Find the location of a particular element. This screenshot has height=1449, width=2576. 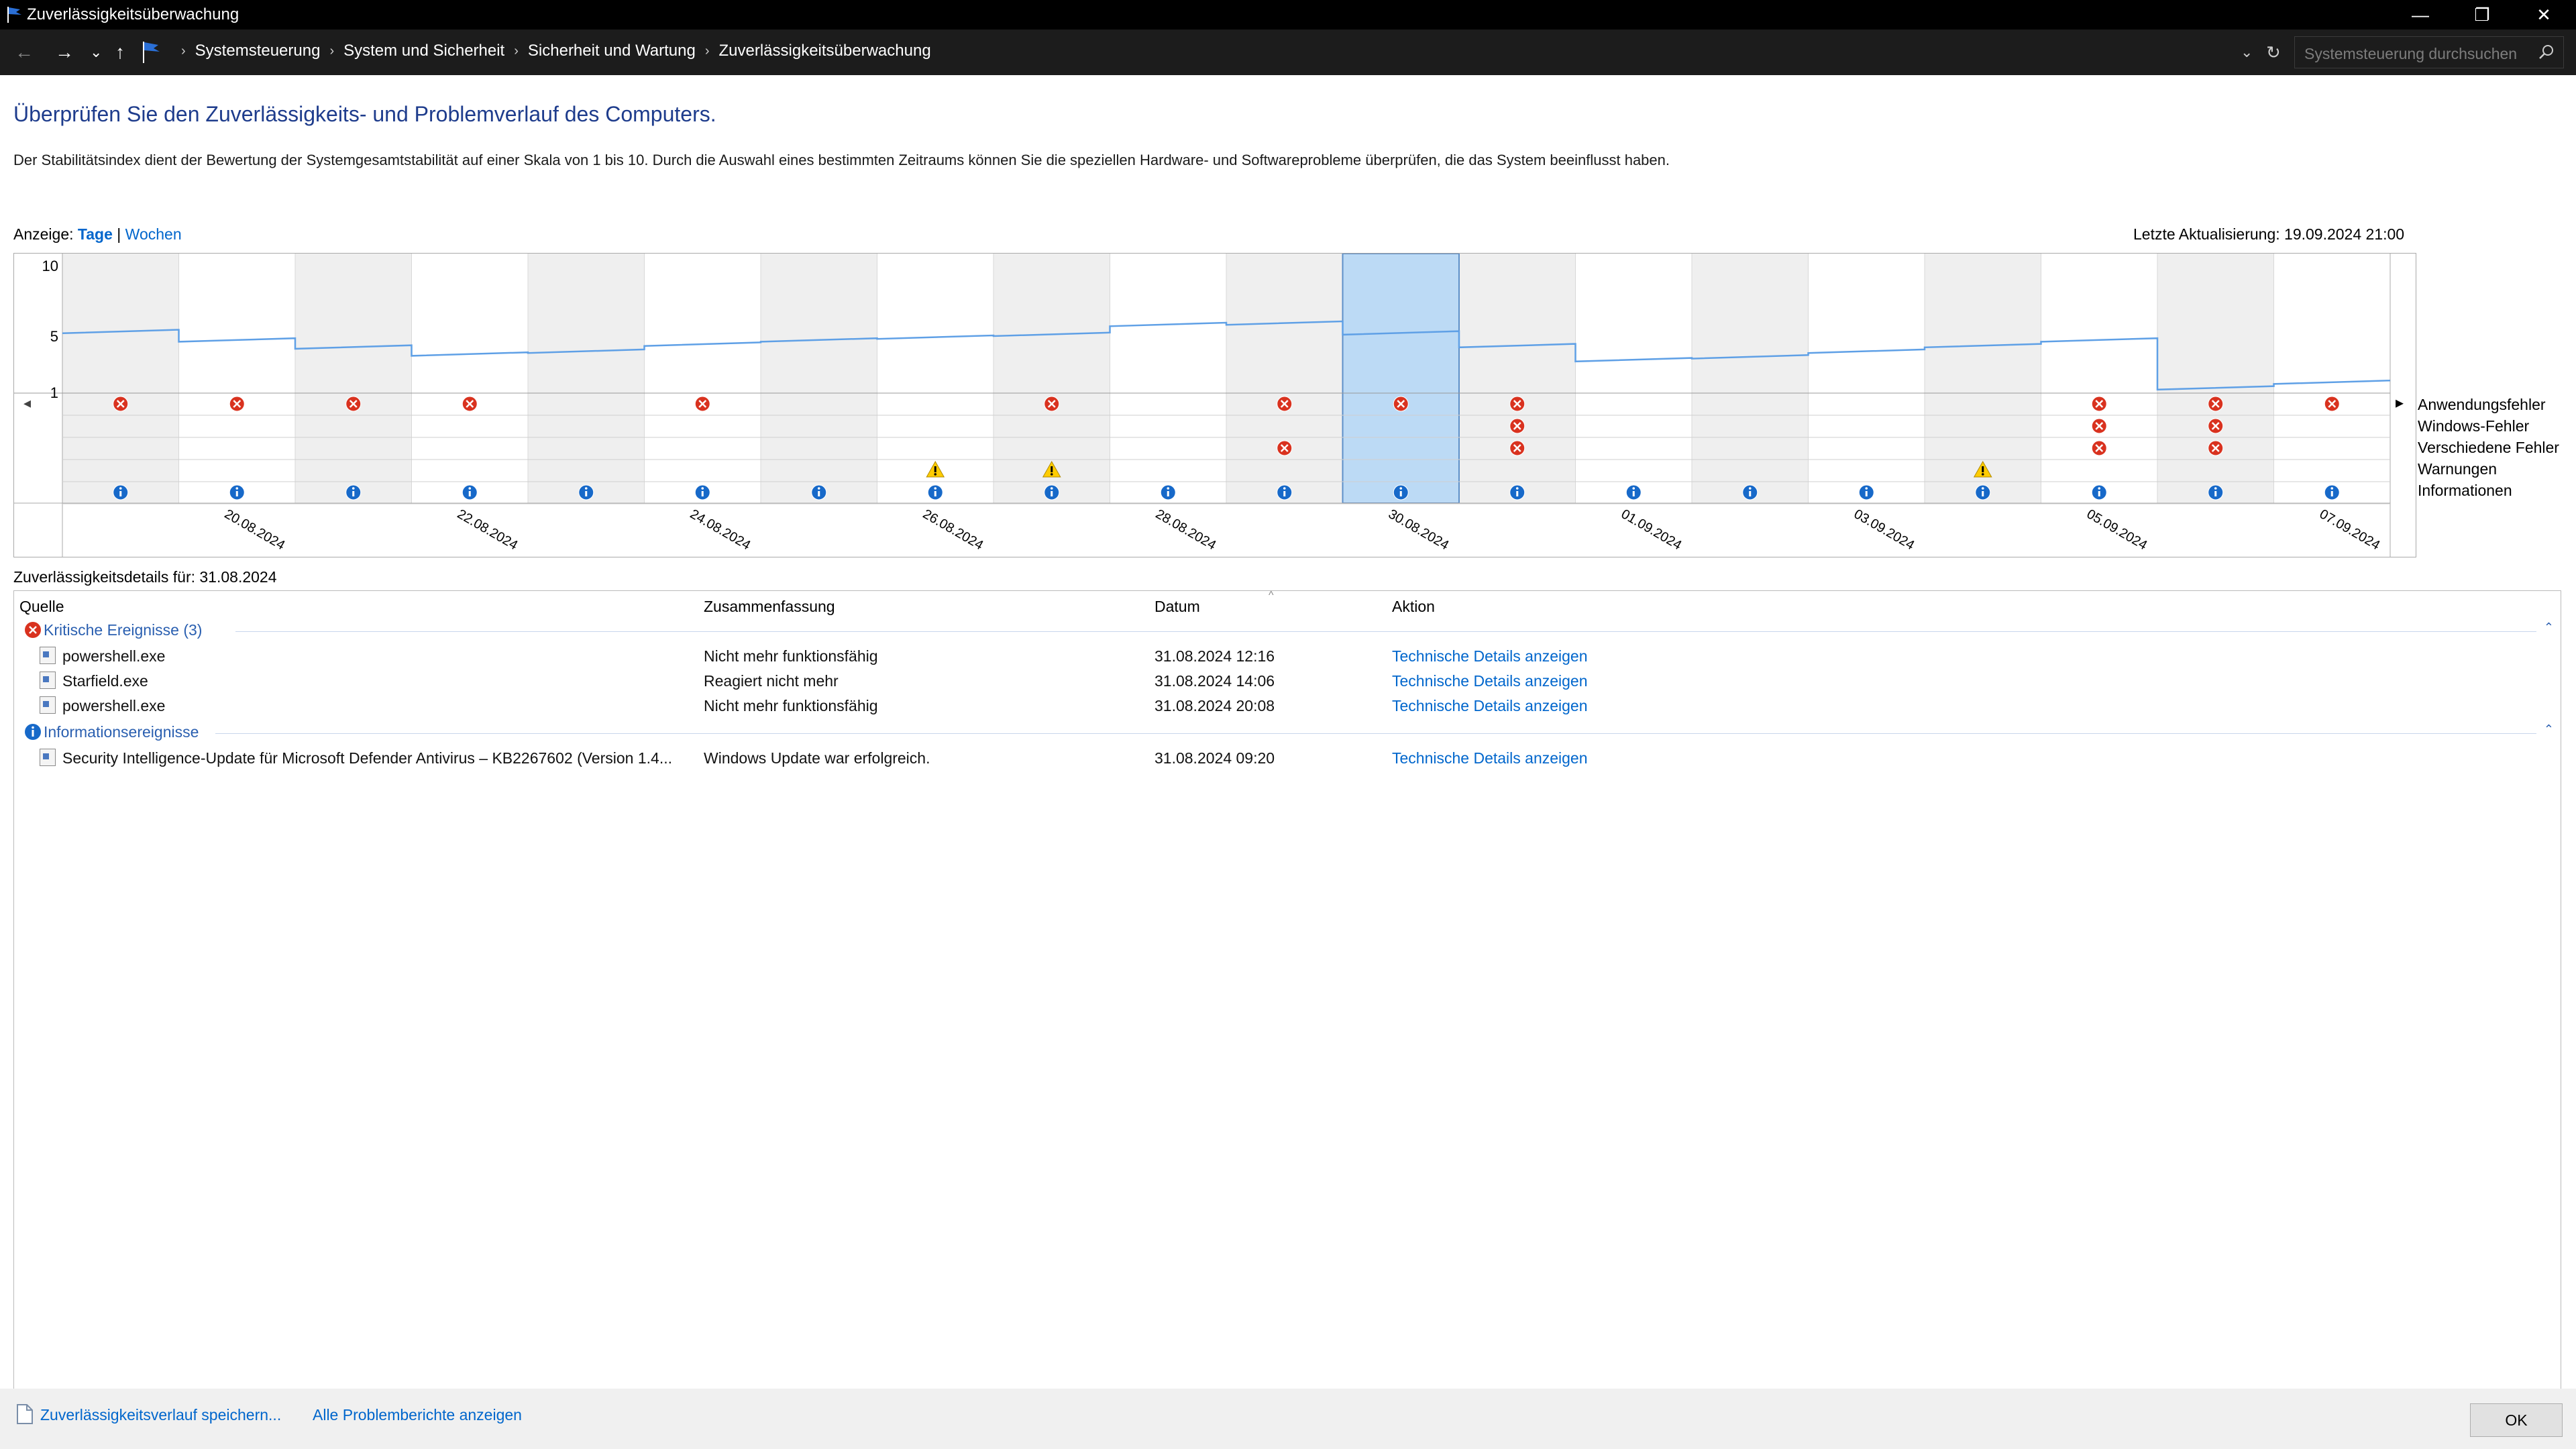

close-button: ✕ is located at coordinates (2543, 15).